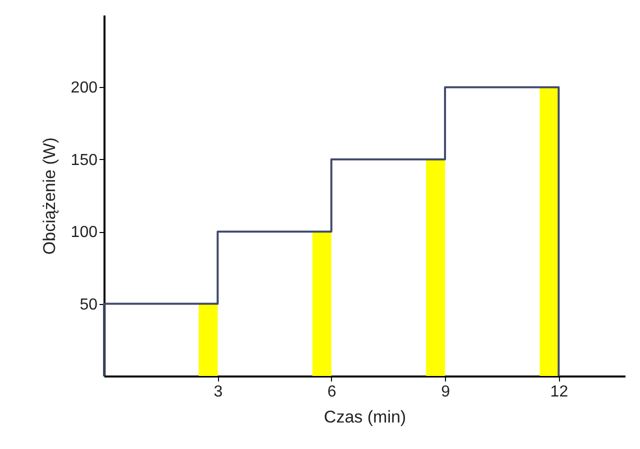 This screenshot has width=640, height=449. I want to click on x-tick-label: 6, so click(331, 392).